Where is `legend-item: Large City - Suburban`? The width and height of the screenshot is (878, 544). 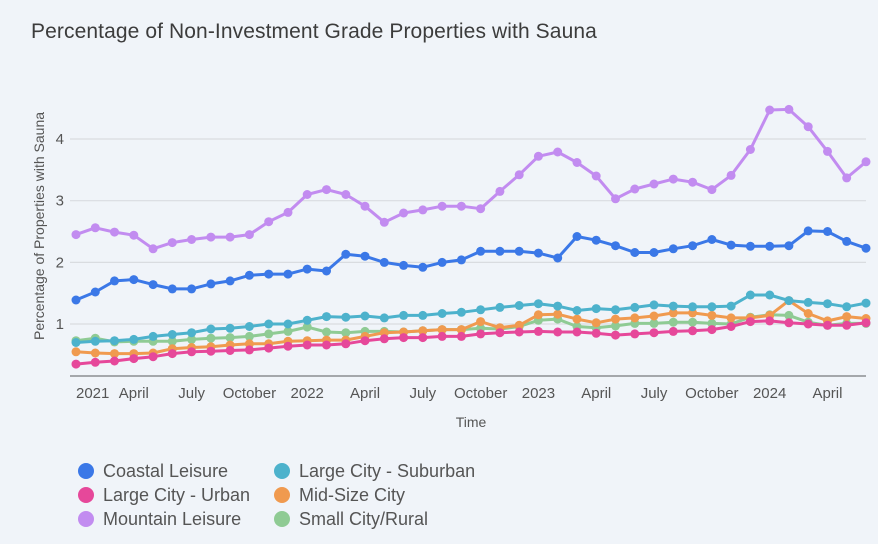
legend-item: Large City - Suburban is located at coordinates (374, 471).